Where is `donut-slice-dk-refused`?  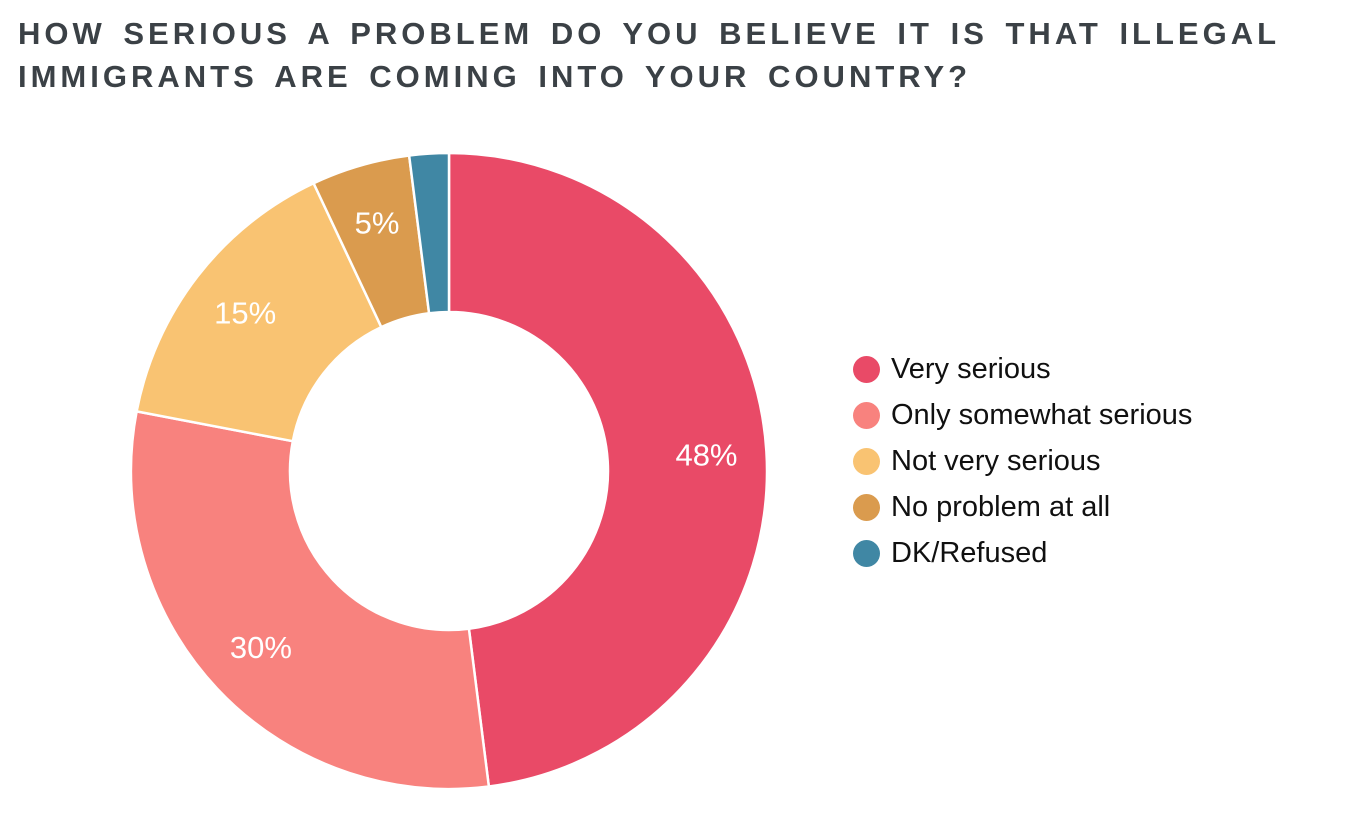 donut-slice-dk-refused is located at coordinates (429, 233).